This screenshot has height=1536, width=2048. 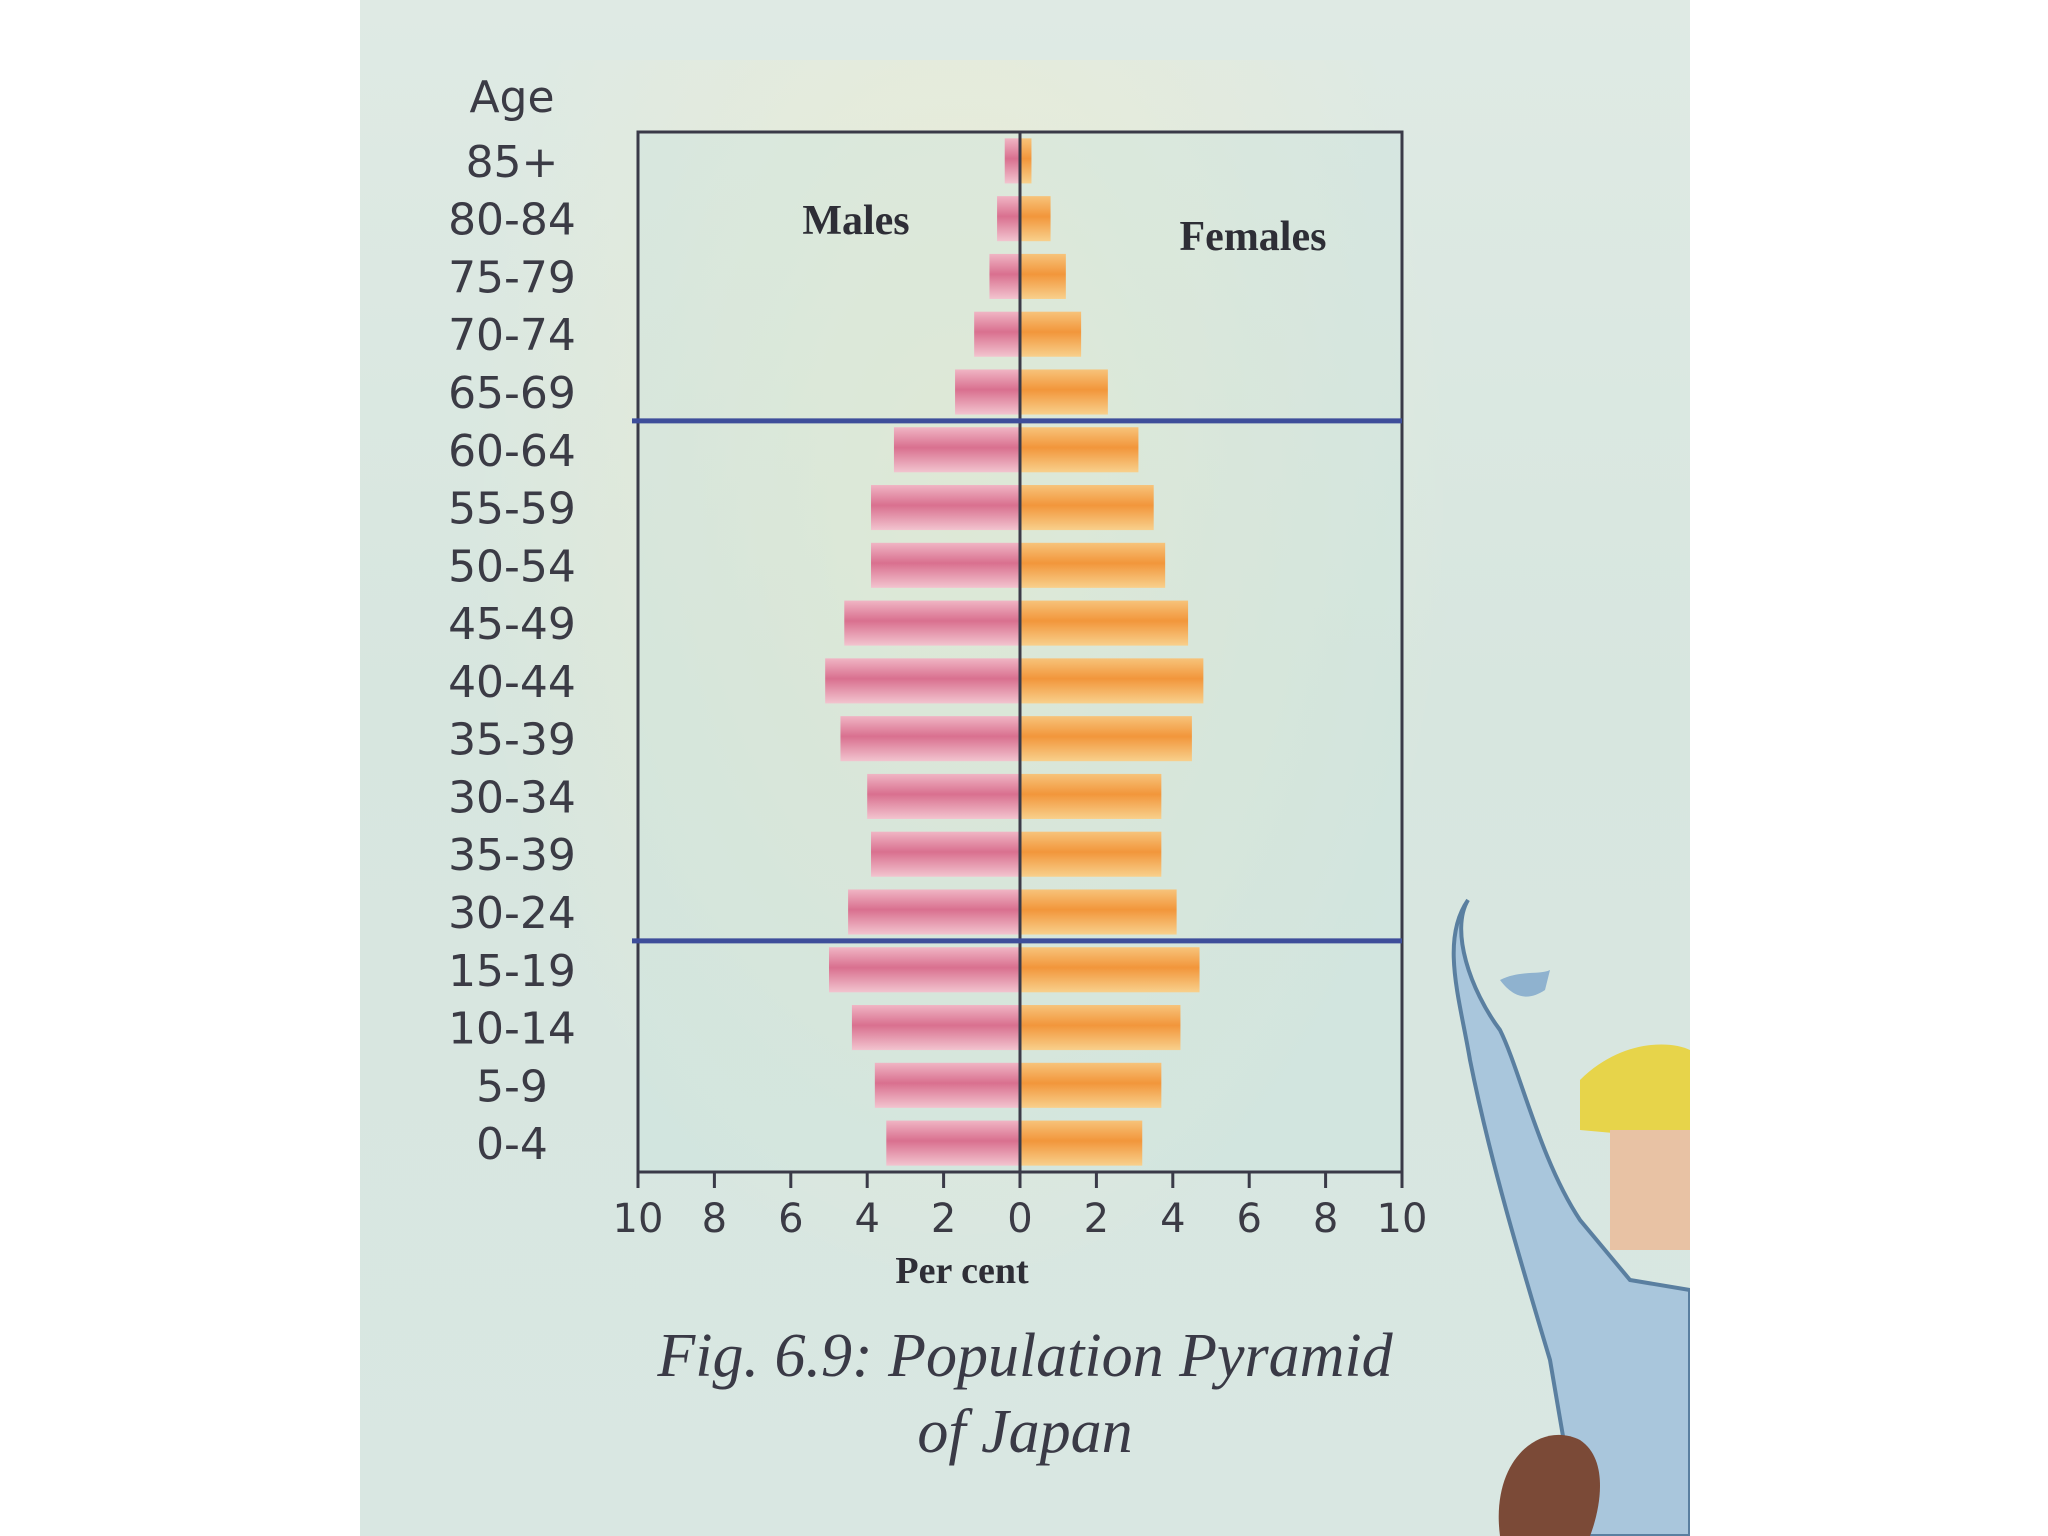 What do you see at coordinates (511, 97) in the screenshot?
I see `y-axis-title: Age` at bounding box center [511, 97].